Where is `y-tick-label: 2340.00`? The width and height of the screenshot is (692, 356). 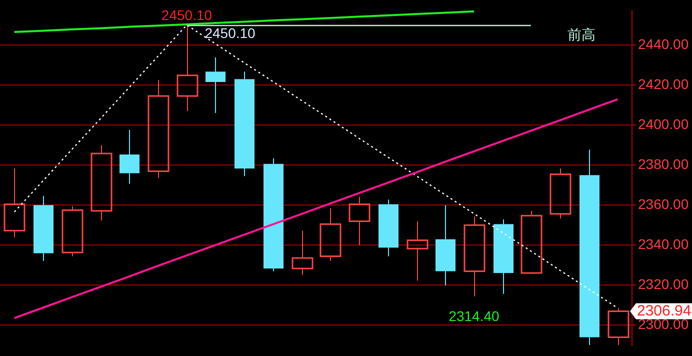 y-tick-label: 2340.00 is located at coordinates (663, 244).